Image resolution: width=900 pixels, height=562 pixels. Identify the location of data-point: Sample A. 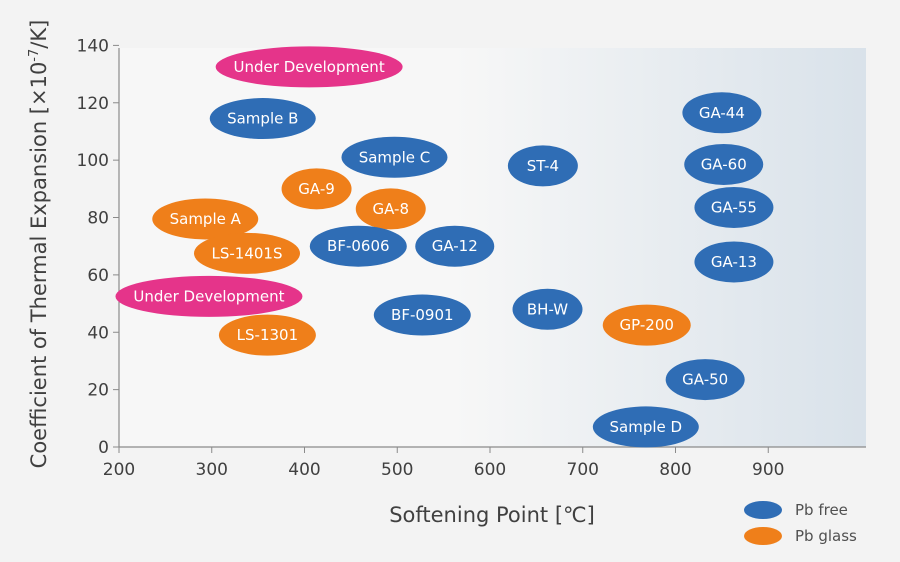
(205, 219).